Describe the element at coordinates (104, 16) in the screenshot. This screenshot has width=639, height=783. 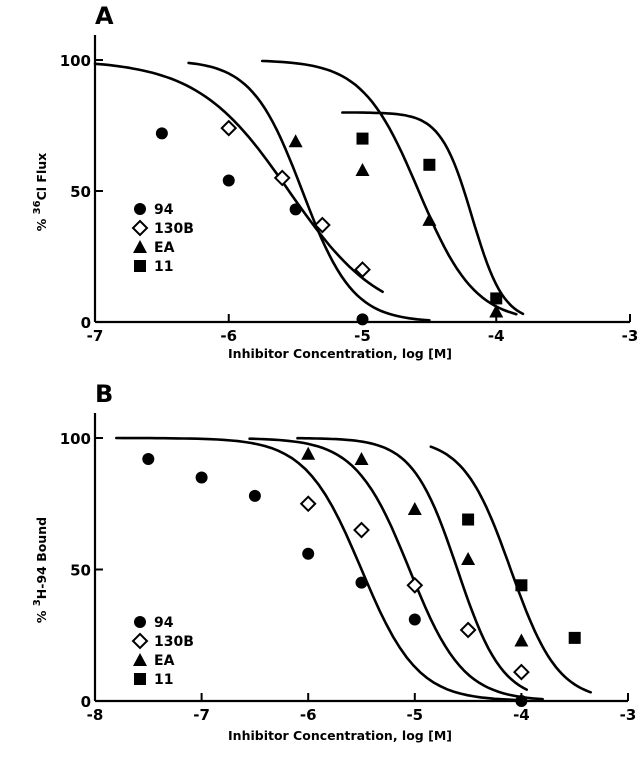
I see `panel-letter: A` at that location.